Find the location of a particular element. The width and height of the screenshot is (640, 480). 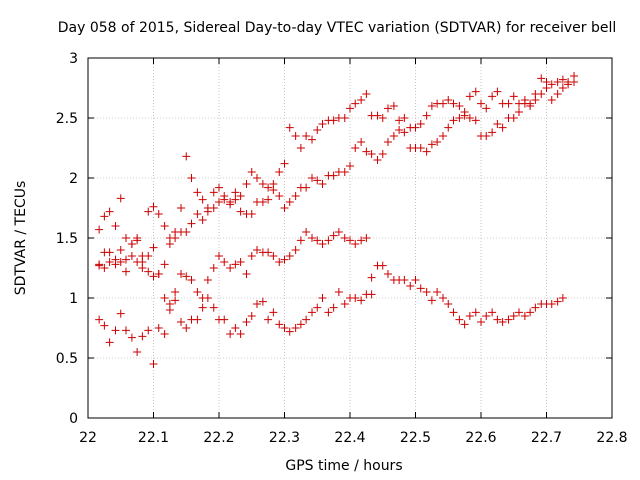

y-tick-label: 2 is located at coordinates (73, 179).